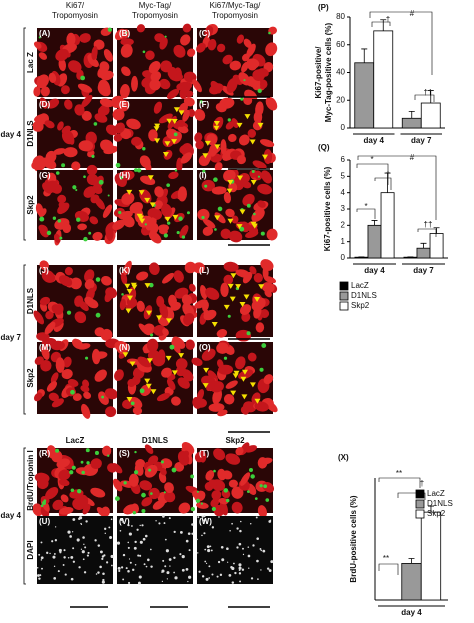  What do you see at coordinates (24, 516) in the screenshot?
I see `bracket` at bounding box center [24, 516].